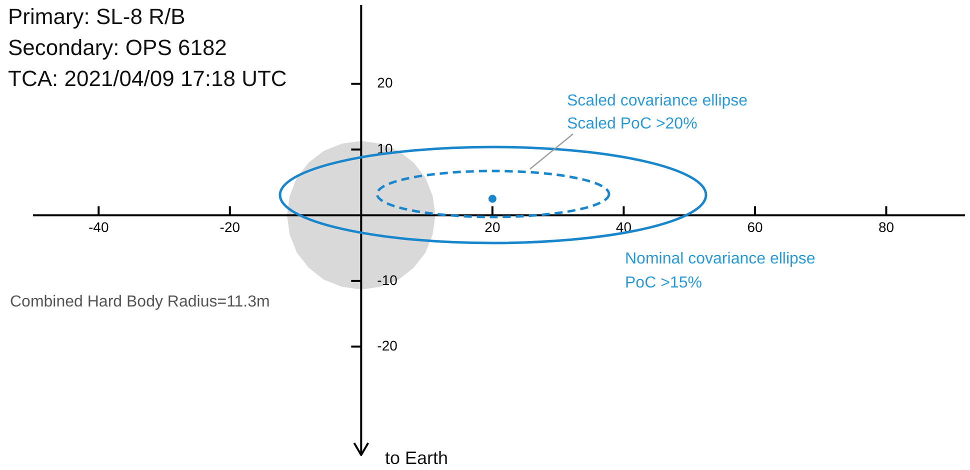 This screenshot has height=470, width=970. Describe the element at coordinates (387, 280) in the screenshot. I see `y-tick-label: -10` at that location.